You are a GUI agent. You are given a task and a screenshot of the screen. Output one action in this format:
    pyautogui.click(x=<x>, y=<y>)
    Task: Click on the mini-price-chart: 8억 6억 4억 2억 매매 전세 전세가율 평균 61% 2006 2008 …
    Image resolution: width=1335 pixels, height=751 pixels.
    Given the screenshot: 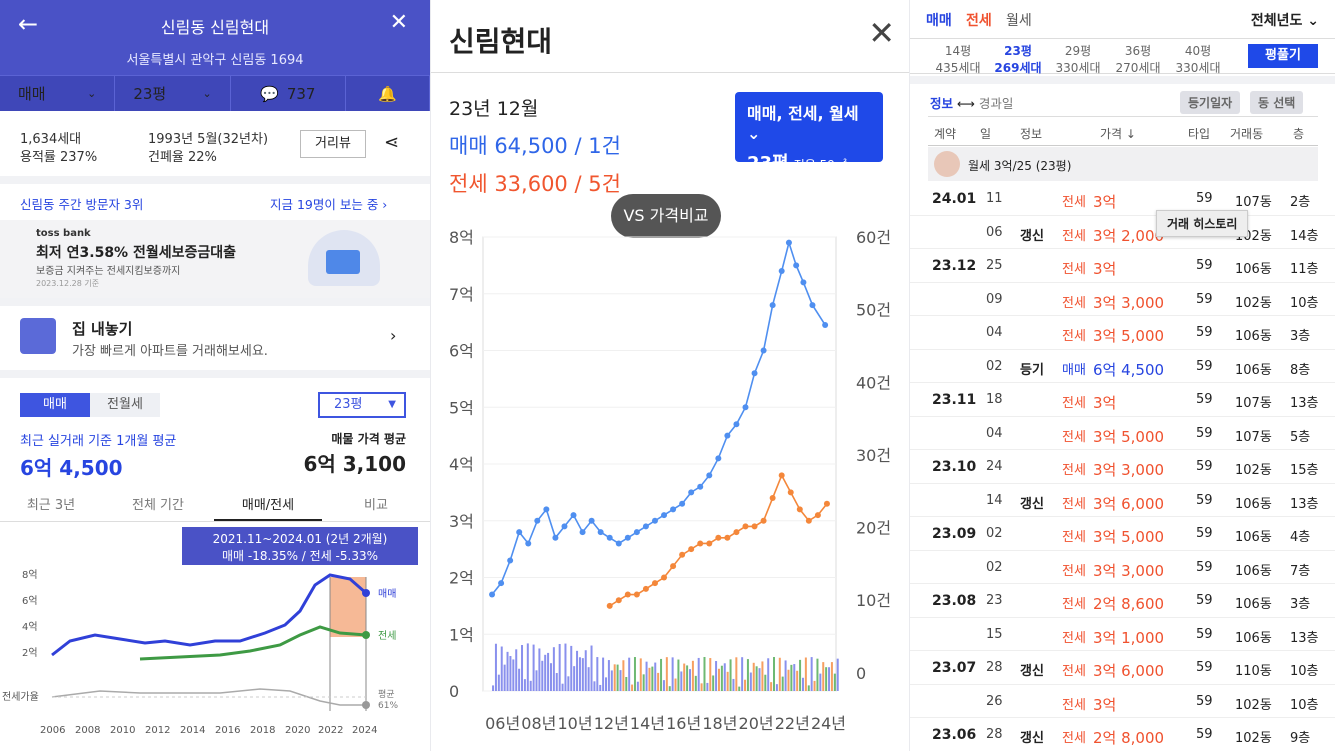 What is the action you would take?
    pyautogui.click(x=215, y=658)
    